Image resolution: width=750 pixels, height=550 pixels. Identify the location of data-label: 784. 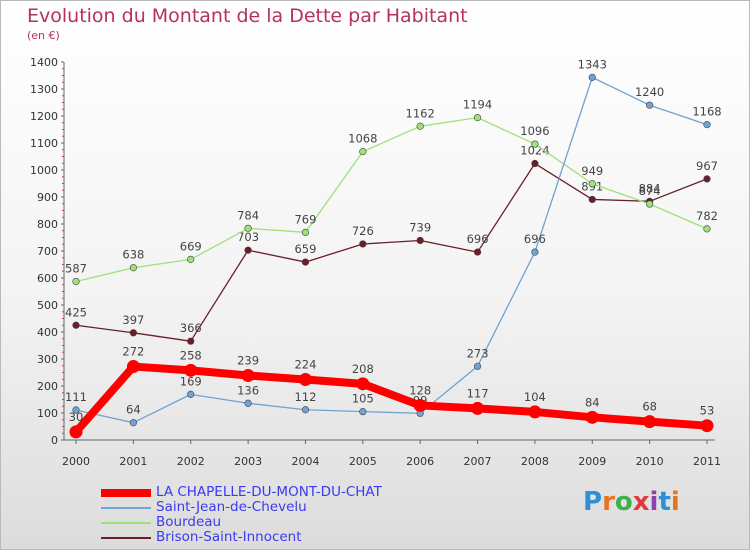
(248, 215).